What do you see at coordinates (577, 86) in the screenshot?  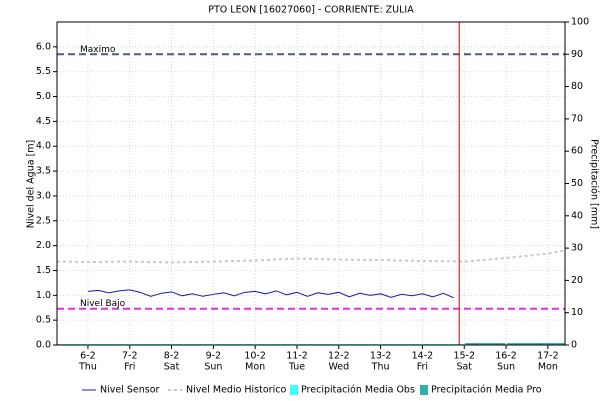 I see `y2-tick-label: 80` at bounding box center [577, 86].